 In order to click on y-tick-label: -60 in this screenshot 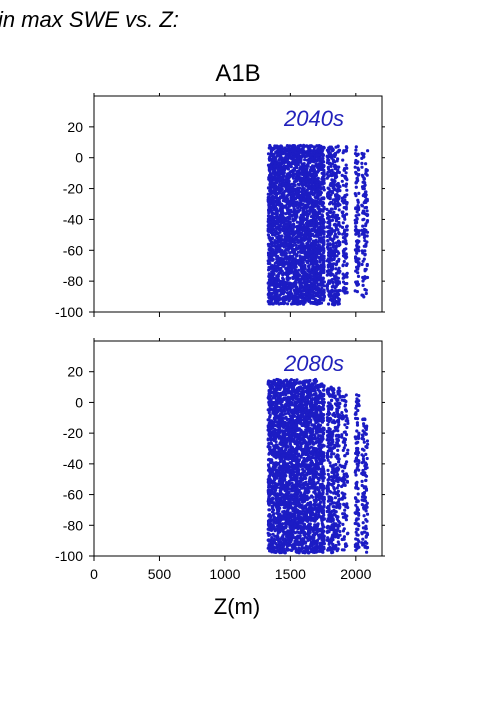, I will do `click(73, 250)`.